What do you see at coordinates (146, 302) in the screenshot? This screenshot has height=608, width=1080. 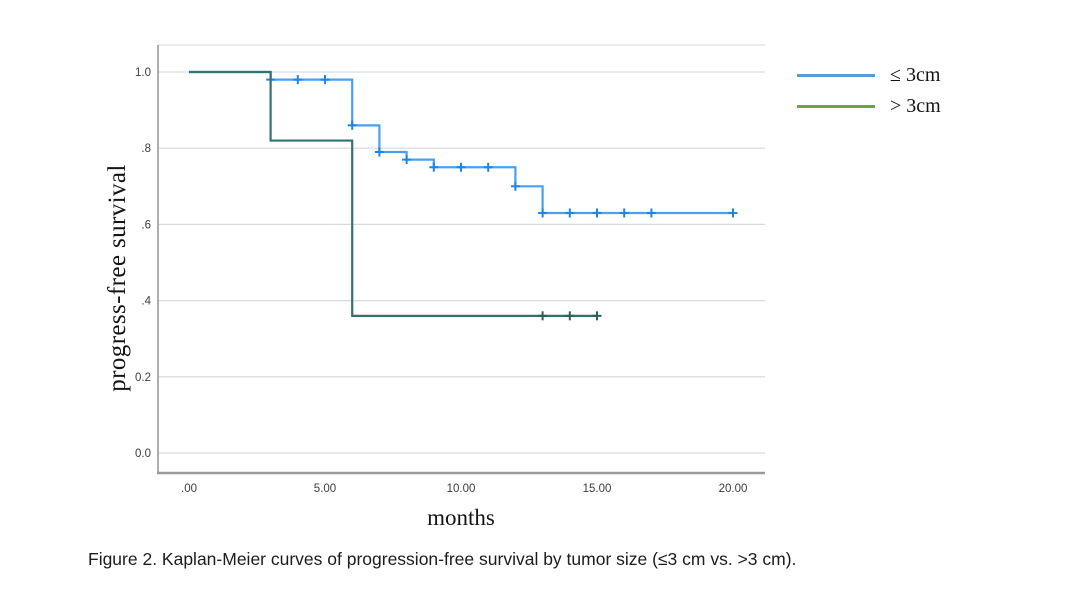 I see `y-tick-label: .4` at bounding box center [146, 302].